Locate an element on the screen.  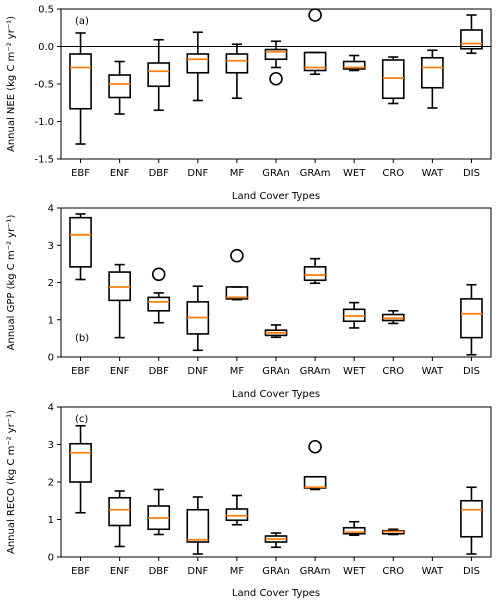
y-axis-label: Annual RECO (kg C m⁻² yr⁻¹) is located at coordinates (11, 482).